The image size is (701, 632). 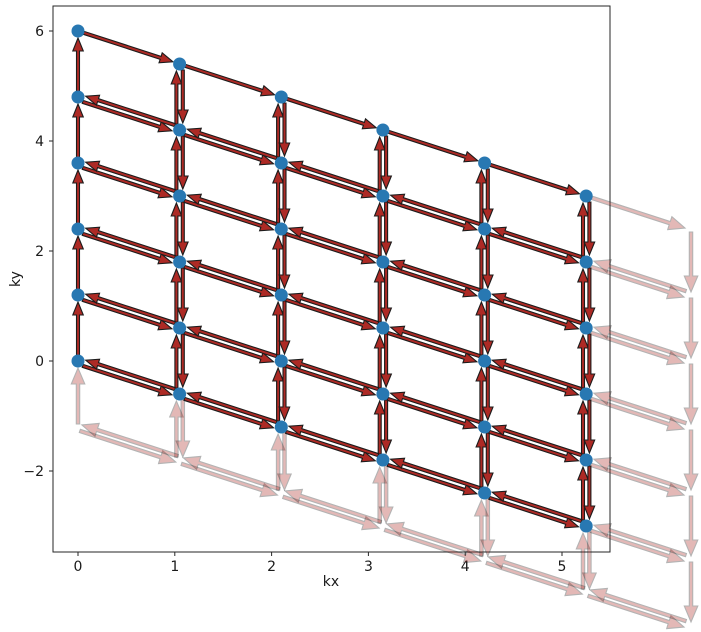 What do you see at coordinates (271, 567) in the screenshot?
I see `x-tick-label: 2` at bounding box center [271, 567].